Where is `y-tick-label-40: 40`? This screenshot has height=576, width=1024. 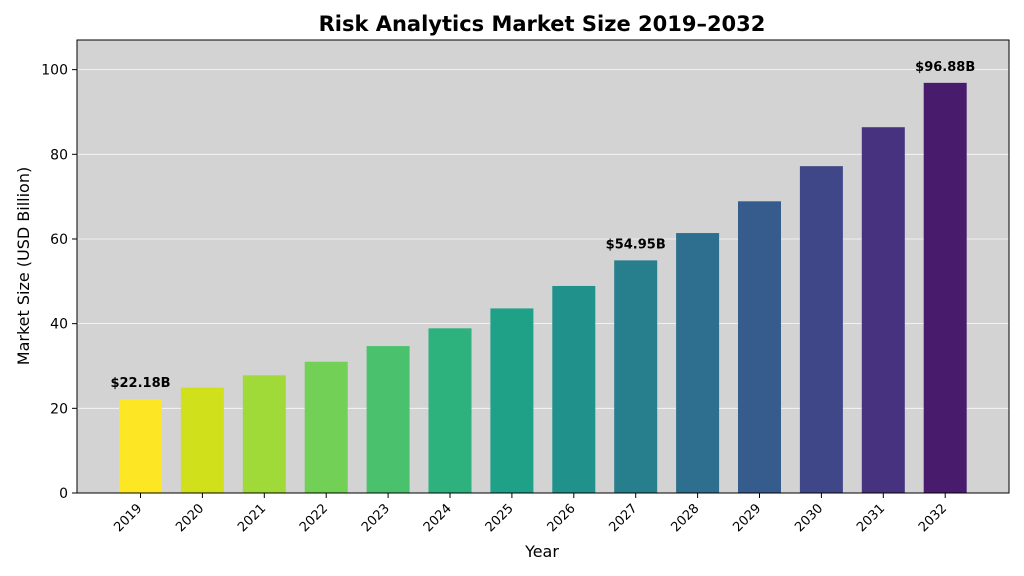 y-tick-label-40: 40 is located at coordinates (59, 325).